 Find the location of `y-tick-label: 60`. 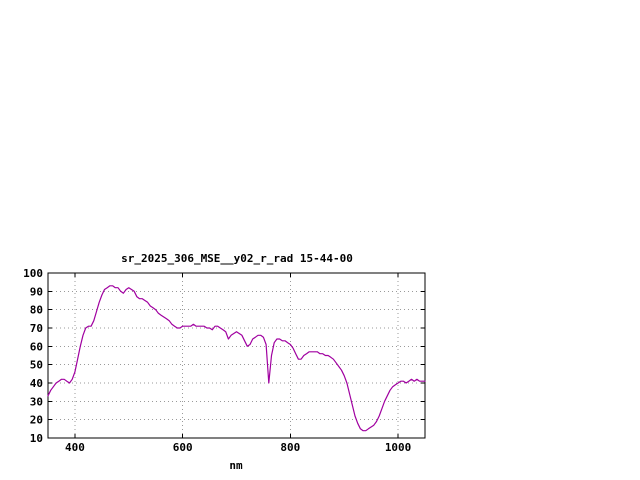

y-tick-label: 60 is located at coordinates (36, 346).